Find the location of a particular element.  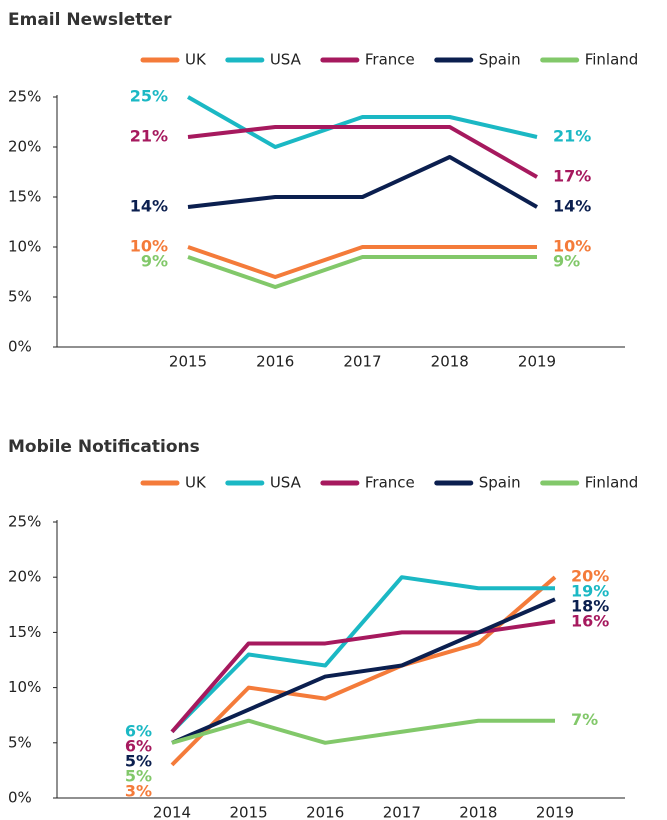

value-label: 25% is located at coordinates (149, 96).